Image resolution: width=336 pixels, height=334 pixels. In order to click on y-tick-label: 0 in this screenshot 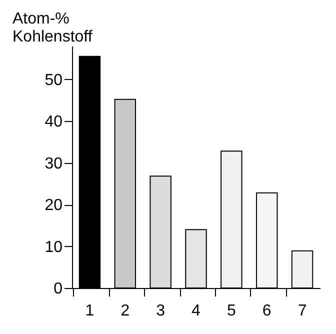, I will do `click(58, 289)`.